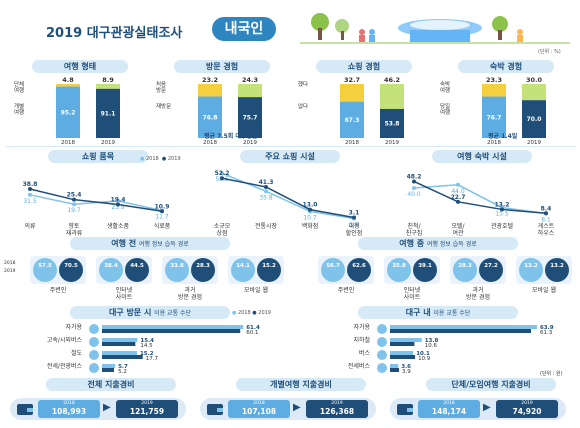 This screenshot has height=428, width=580. I want to click on data-label: 38.8, so click(30, 184).